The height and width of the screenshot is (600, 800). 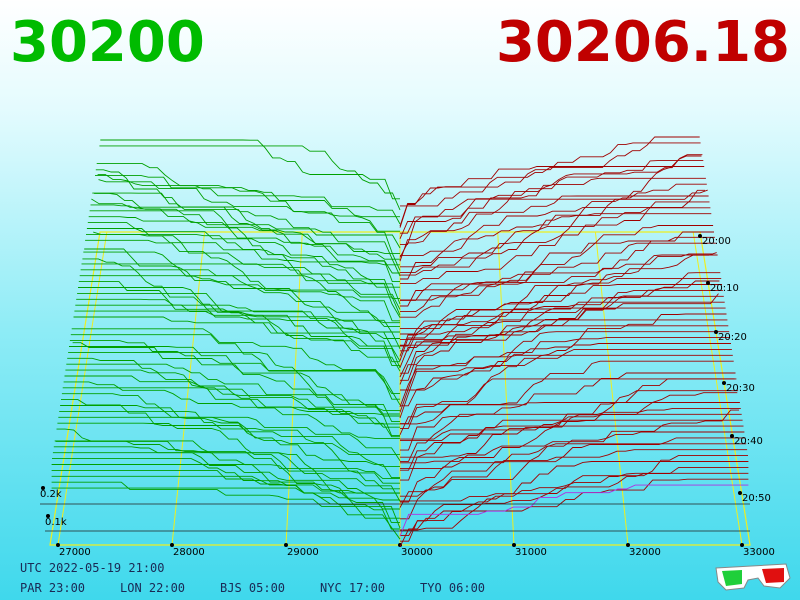 I want to click on depth-tick, so click(x=43, y=488).